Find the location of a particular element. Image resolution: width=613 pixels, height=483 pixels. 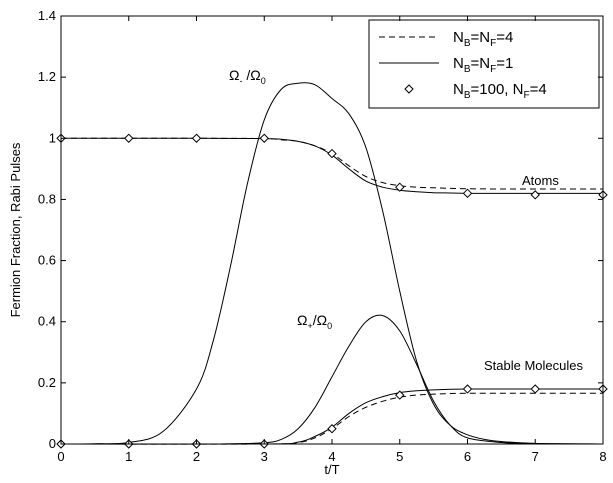

omega-minus-label: Ω- /Ω0 is located at coordinates (247, 76).